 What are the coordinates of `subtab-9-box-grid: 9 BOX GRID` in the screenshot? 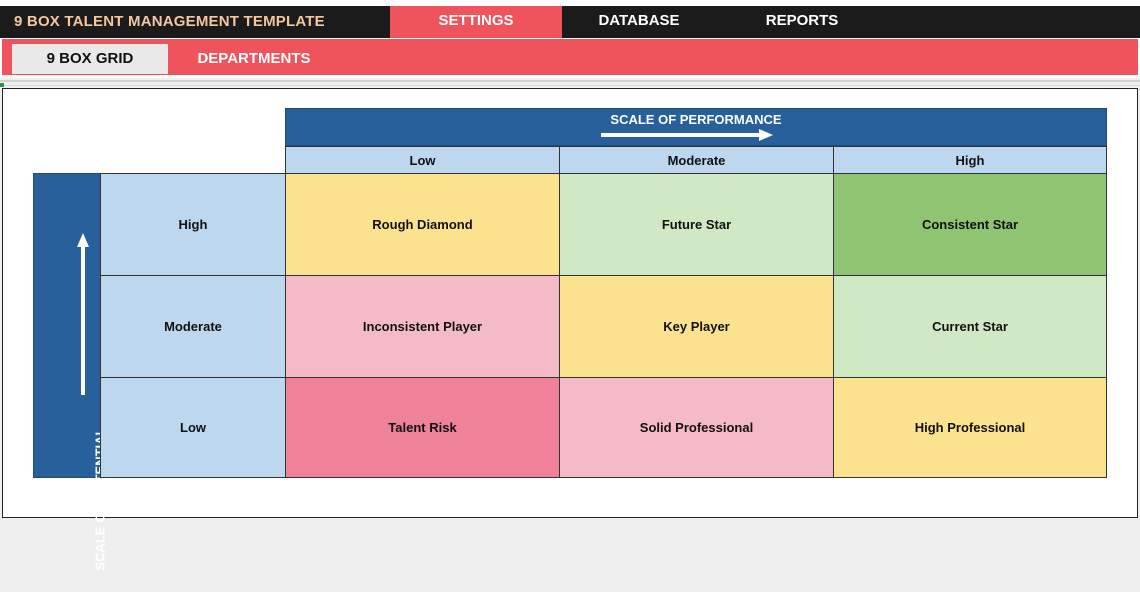 It's located at (90, 59).